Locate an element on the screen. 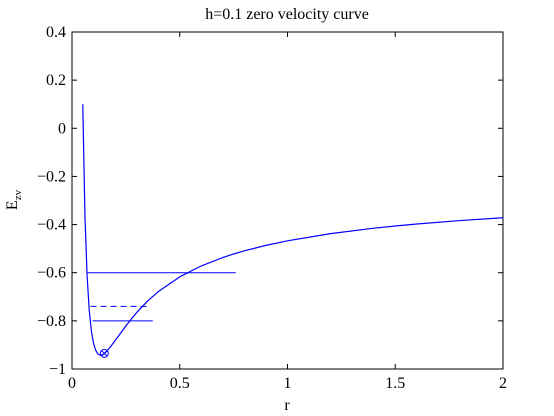 The image size is (554, 416). x-tick-label: 2 is located at coordinates (503, 383).